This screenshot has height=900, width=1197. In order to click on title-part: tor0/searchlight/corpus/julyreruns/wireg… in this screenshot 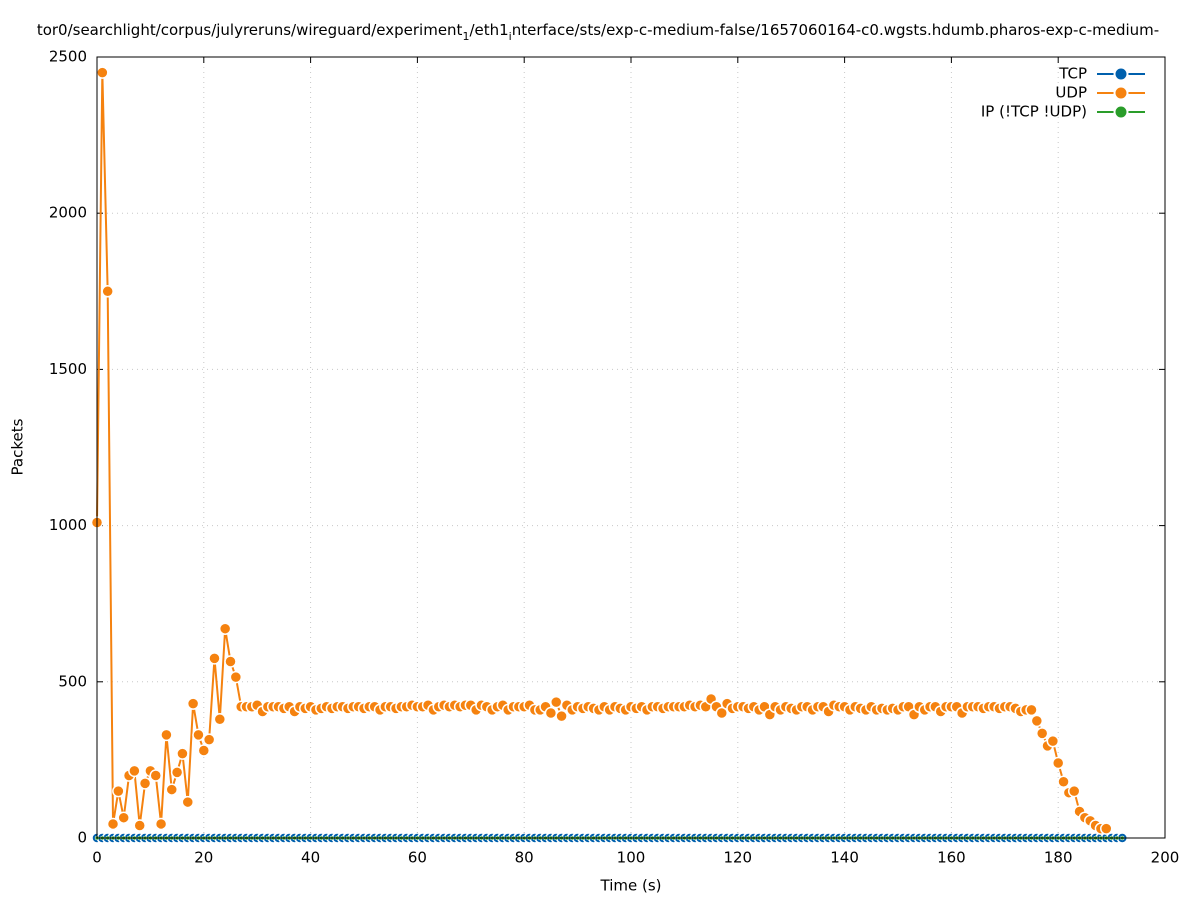, I will do `click(250, 30)`.